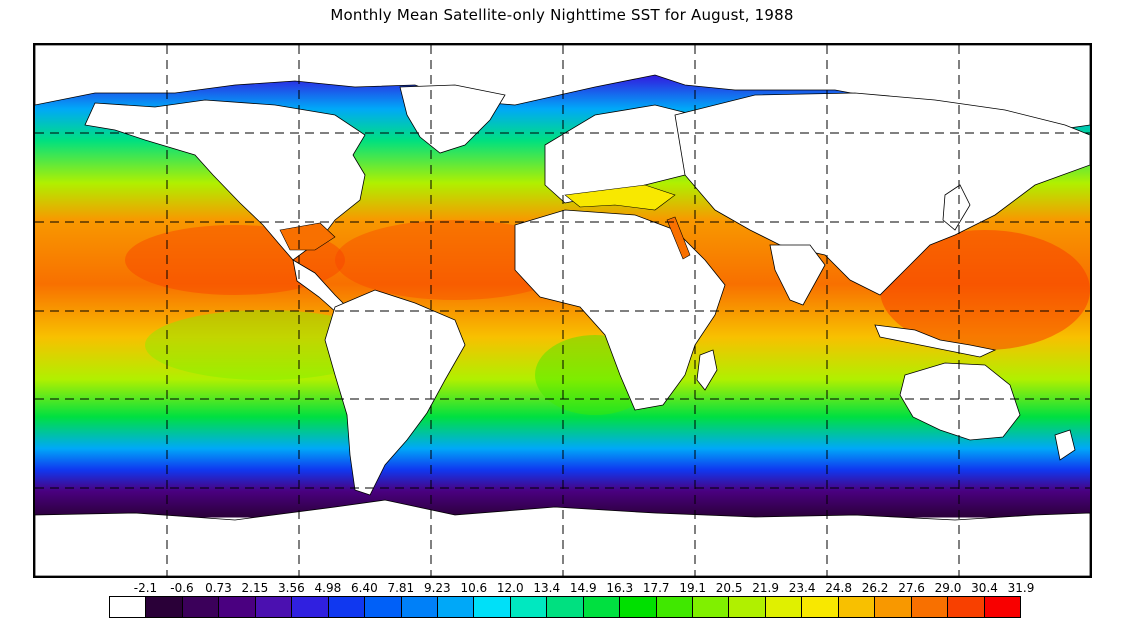 The image size is (1124, 622). Describe the element at coordinates (364, 588) in the screenshot. I see `colorbar-tick-label: 6.40` at that location.